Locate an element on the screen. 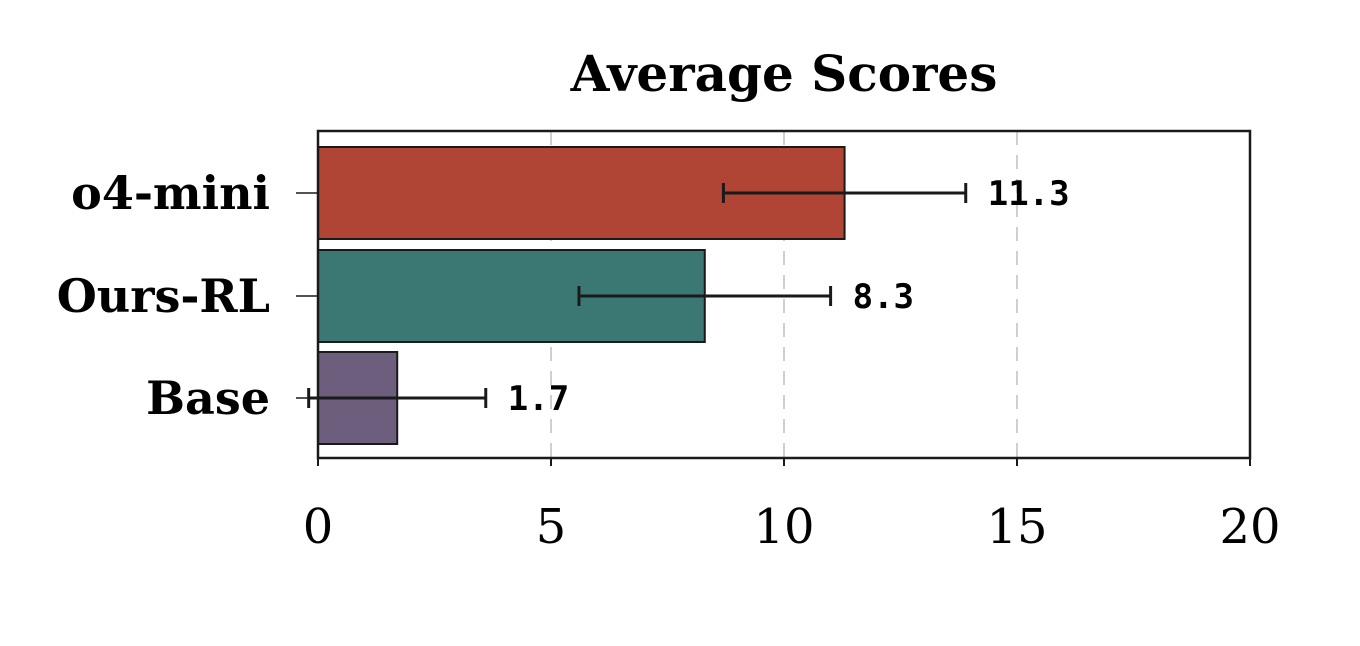 The height and width of the screenshot is (646, 1360). category-label: Base is located at coordinates (208, 398).